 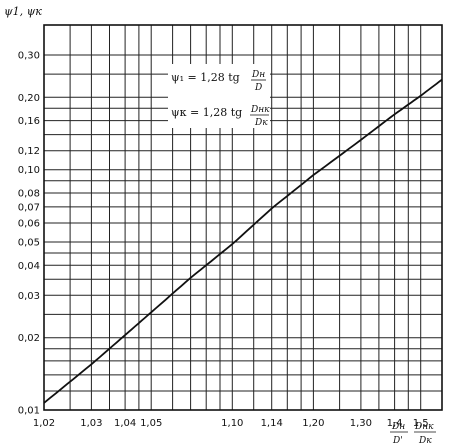 I want to click on x-tick-label: 1,5, so click(x=421, y=423).